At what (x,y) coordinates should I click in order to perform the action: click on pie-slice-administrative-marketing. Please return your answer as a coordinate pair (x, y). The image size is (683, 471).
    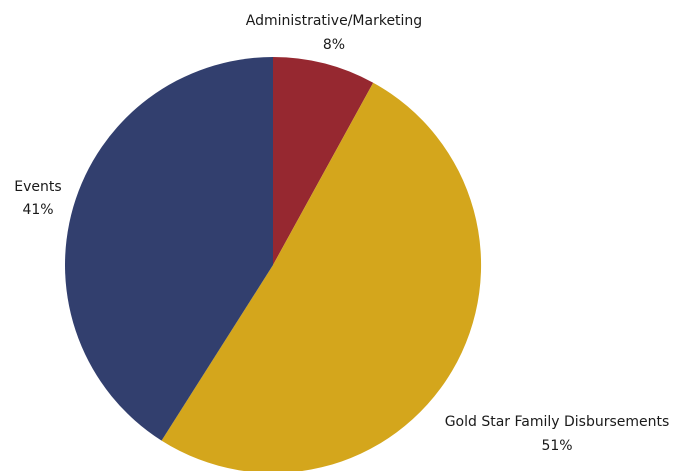
    Looking at the image, I should click on (323, 161).